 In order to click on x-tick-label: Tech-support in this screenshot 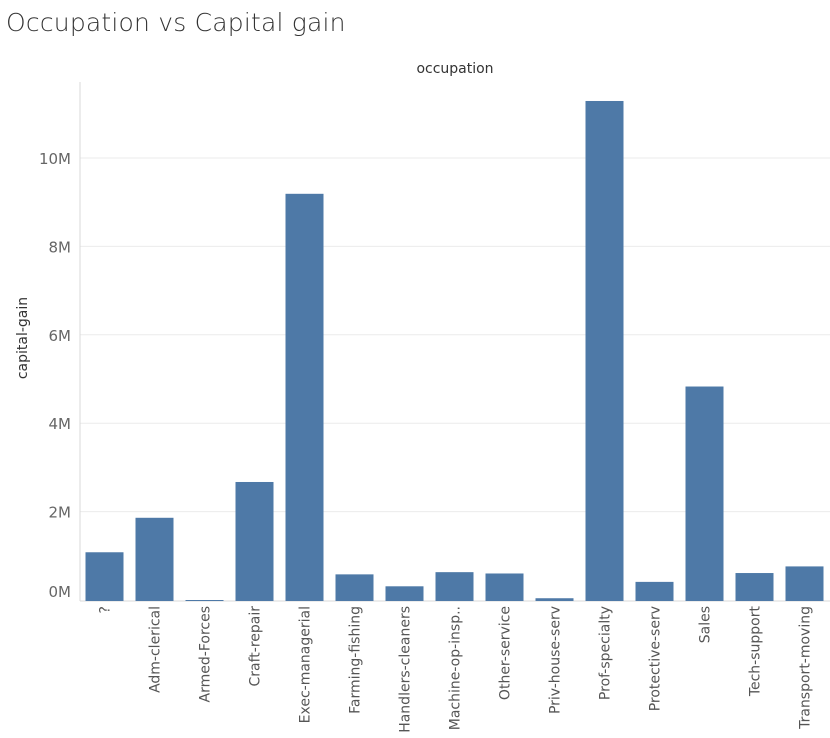, I will do `click(756, 652)`.